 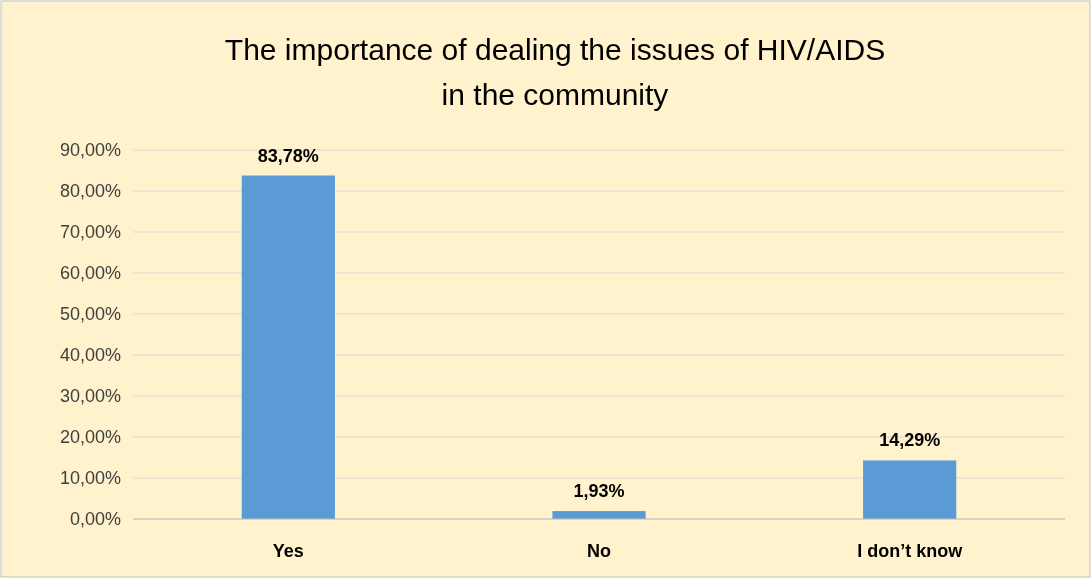 I want to click on y-tick-label: 80,00%, so click(x=90, y=191).